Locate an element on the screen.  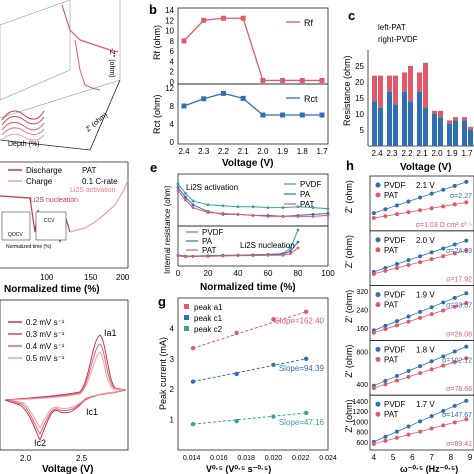
e-legend-label: PAT is located at coordinates (307, 204).